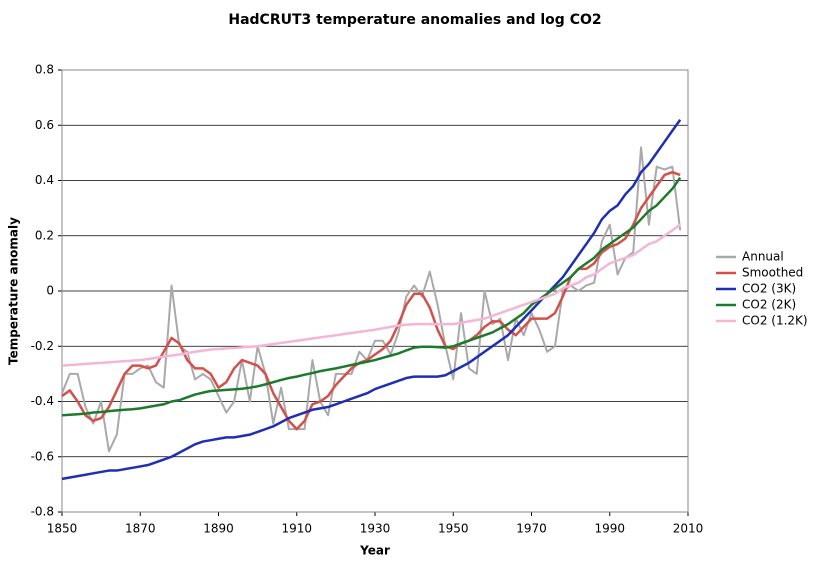  Describe the element at coordinates (14, 291) in the screenshot. I see `y-axis-label: Temperature anomaly` at that location.